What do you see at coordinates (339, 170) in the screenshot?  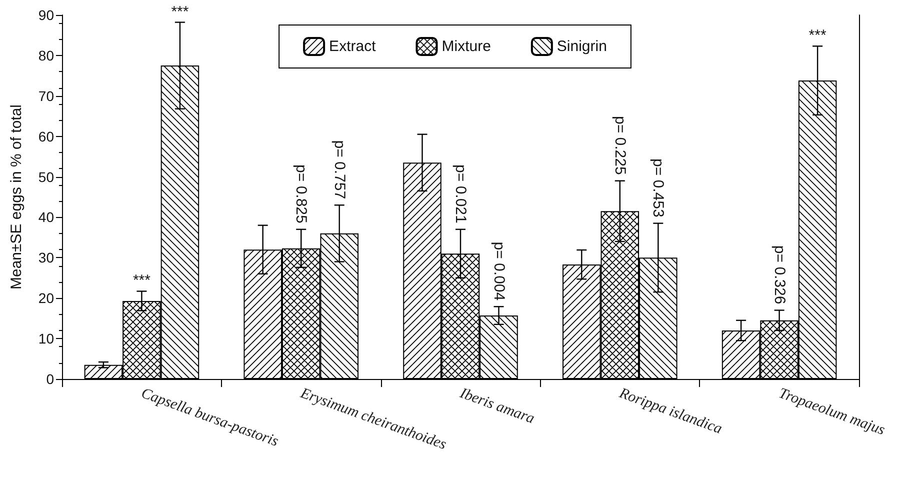 I see `annotation: p= 0.757` at bounding box center [339, 170].